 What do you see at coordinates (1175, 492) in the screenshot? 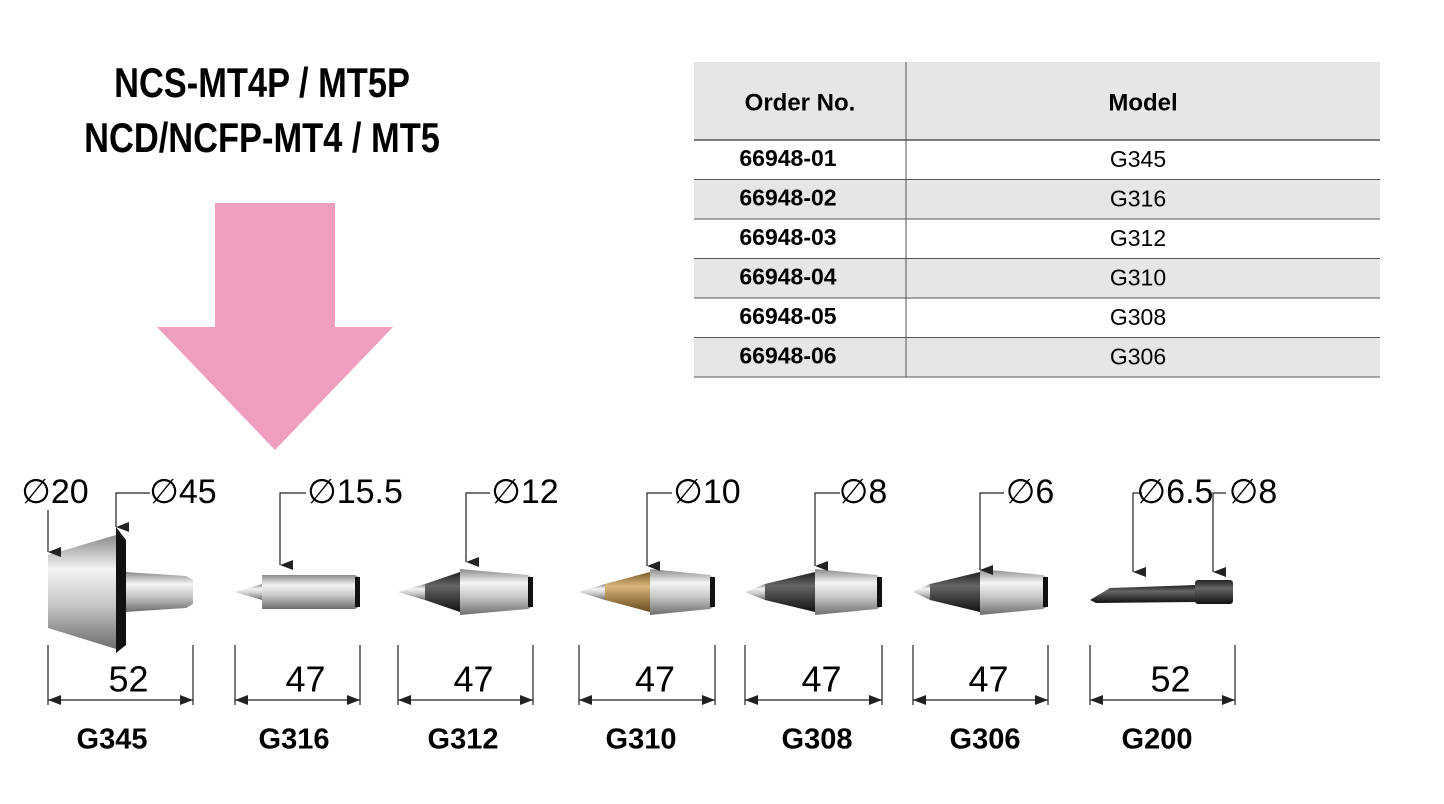
I see `diameter-label: ∅6.5` at bounding box center [1175, 492].